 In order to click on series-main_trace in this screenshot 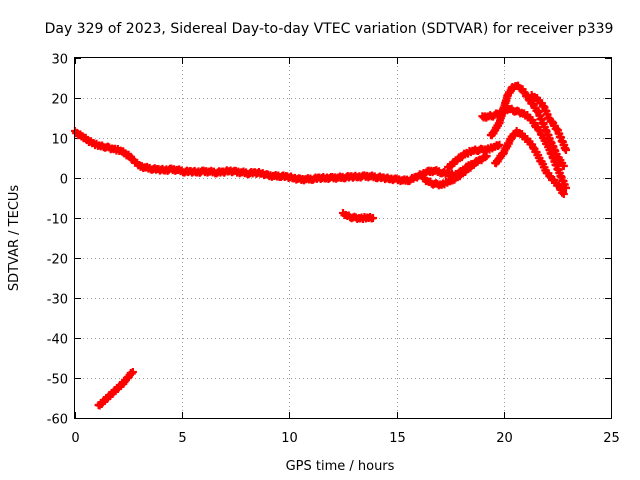, I will do `click(281, 156)`.